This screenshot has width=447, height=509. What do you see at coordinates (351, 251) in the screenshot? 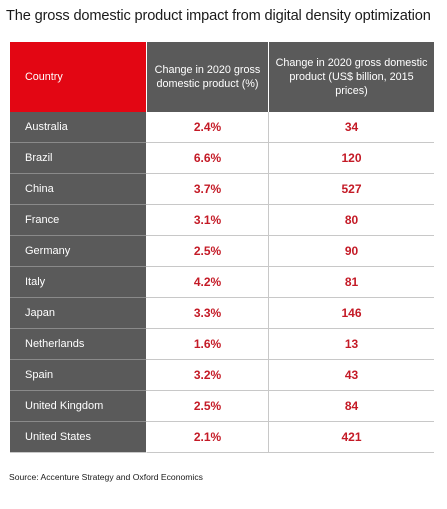
I see `gdp-change-usd-cell: 90` at bounding box center [351, 251].